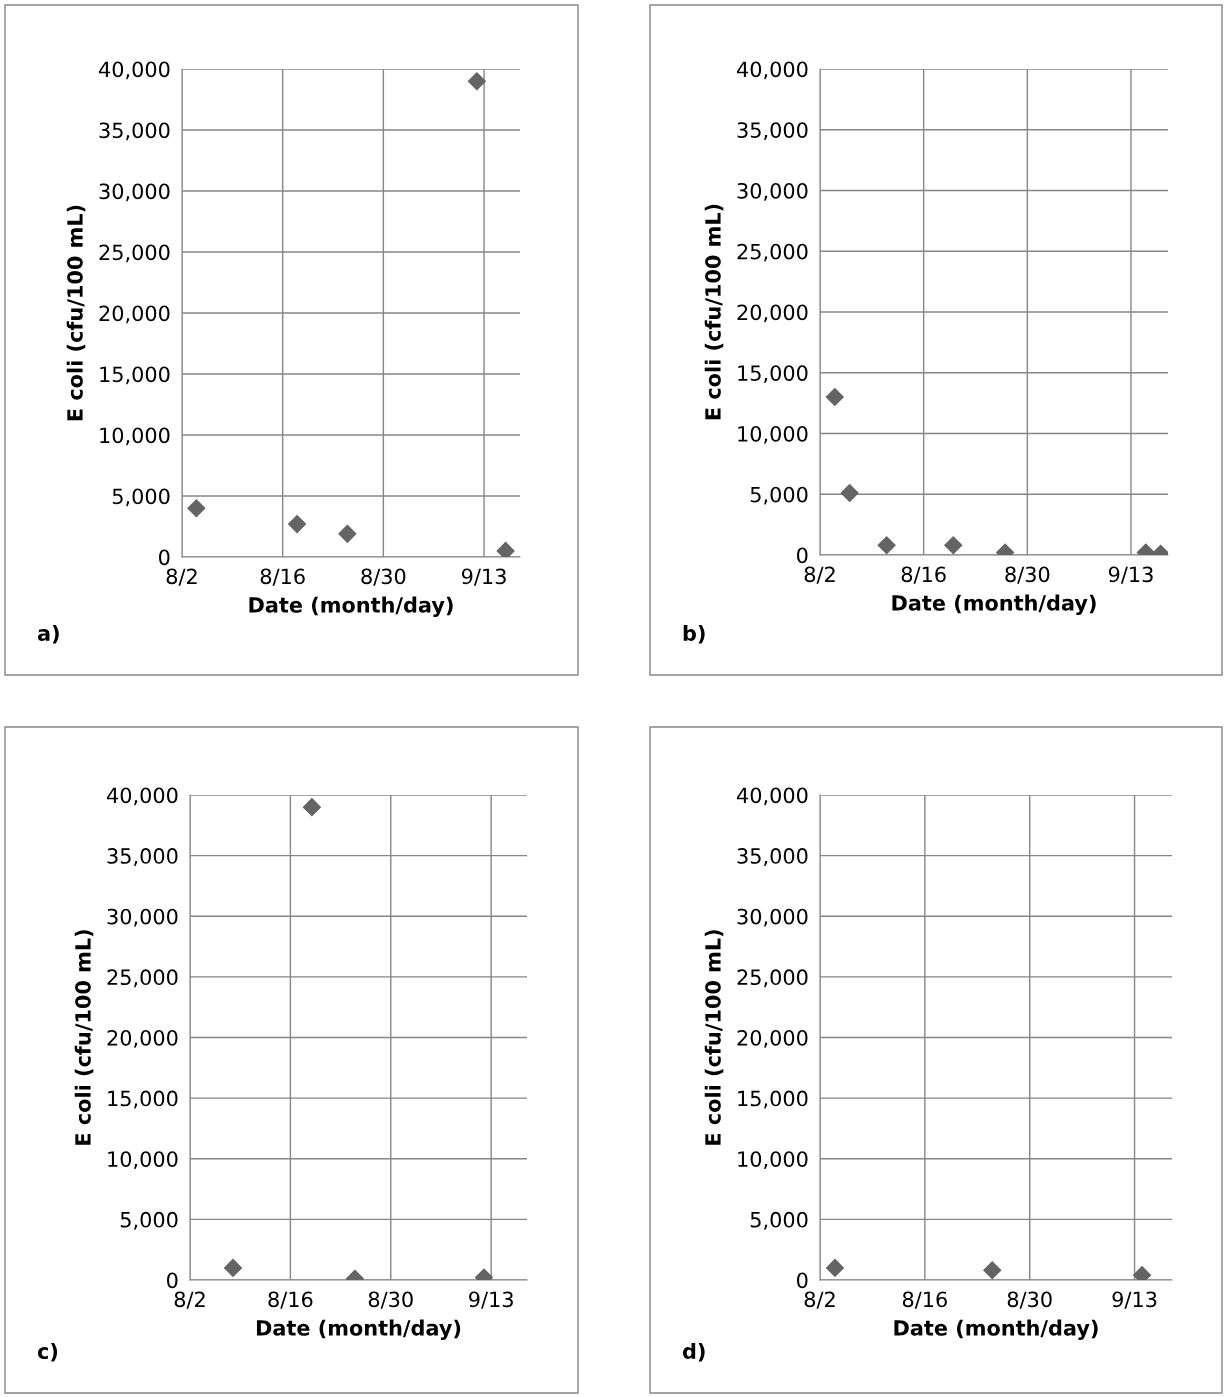 This screenshot has height=1397, width=1225. I want to click on text: c), so click(47, 1352).